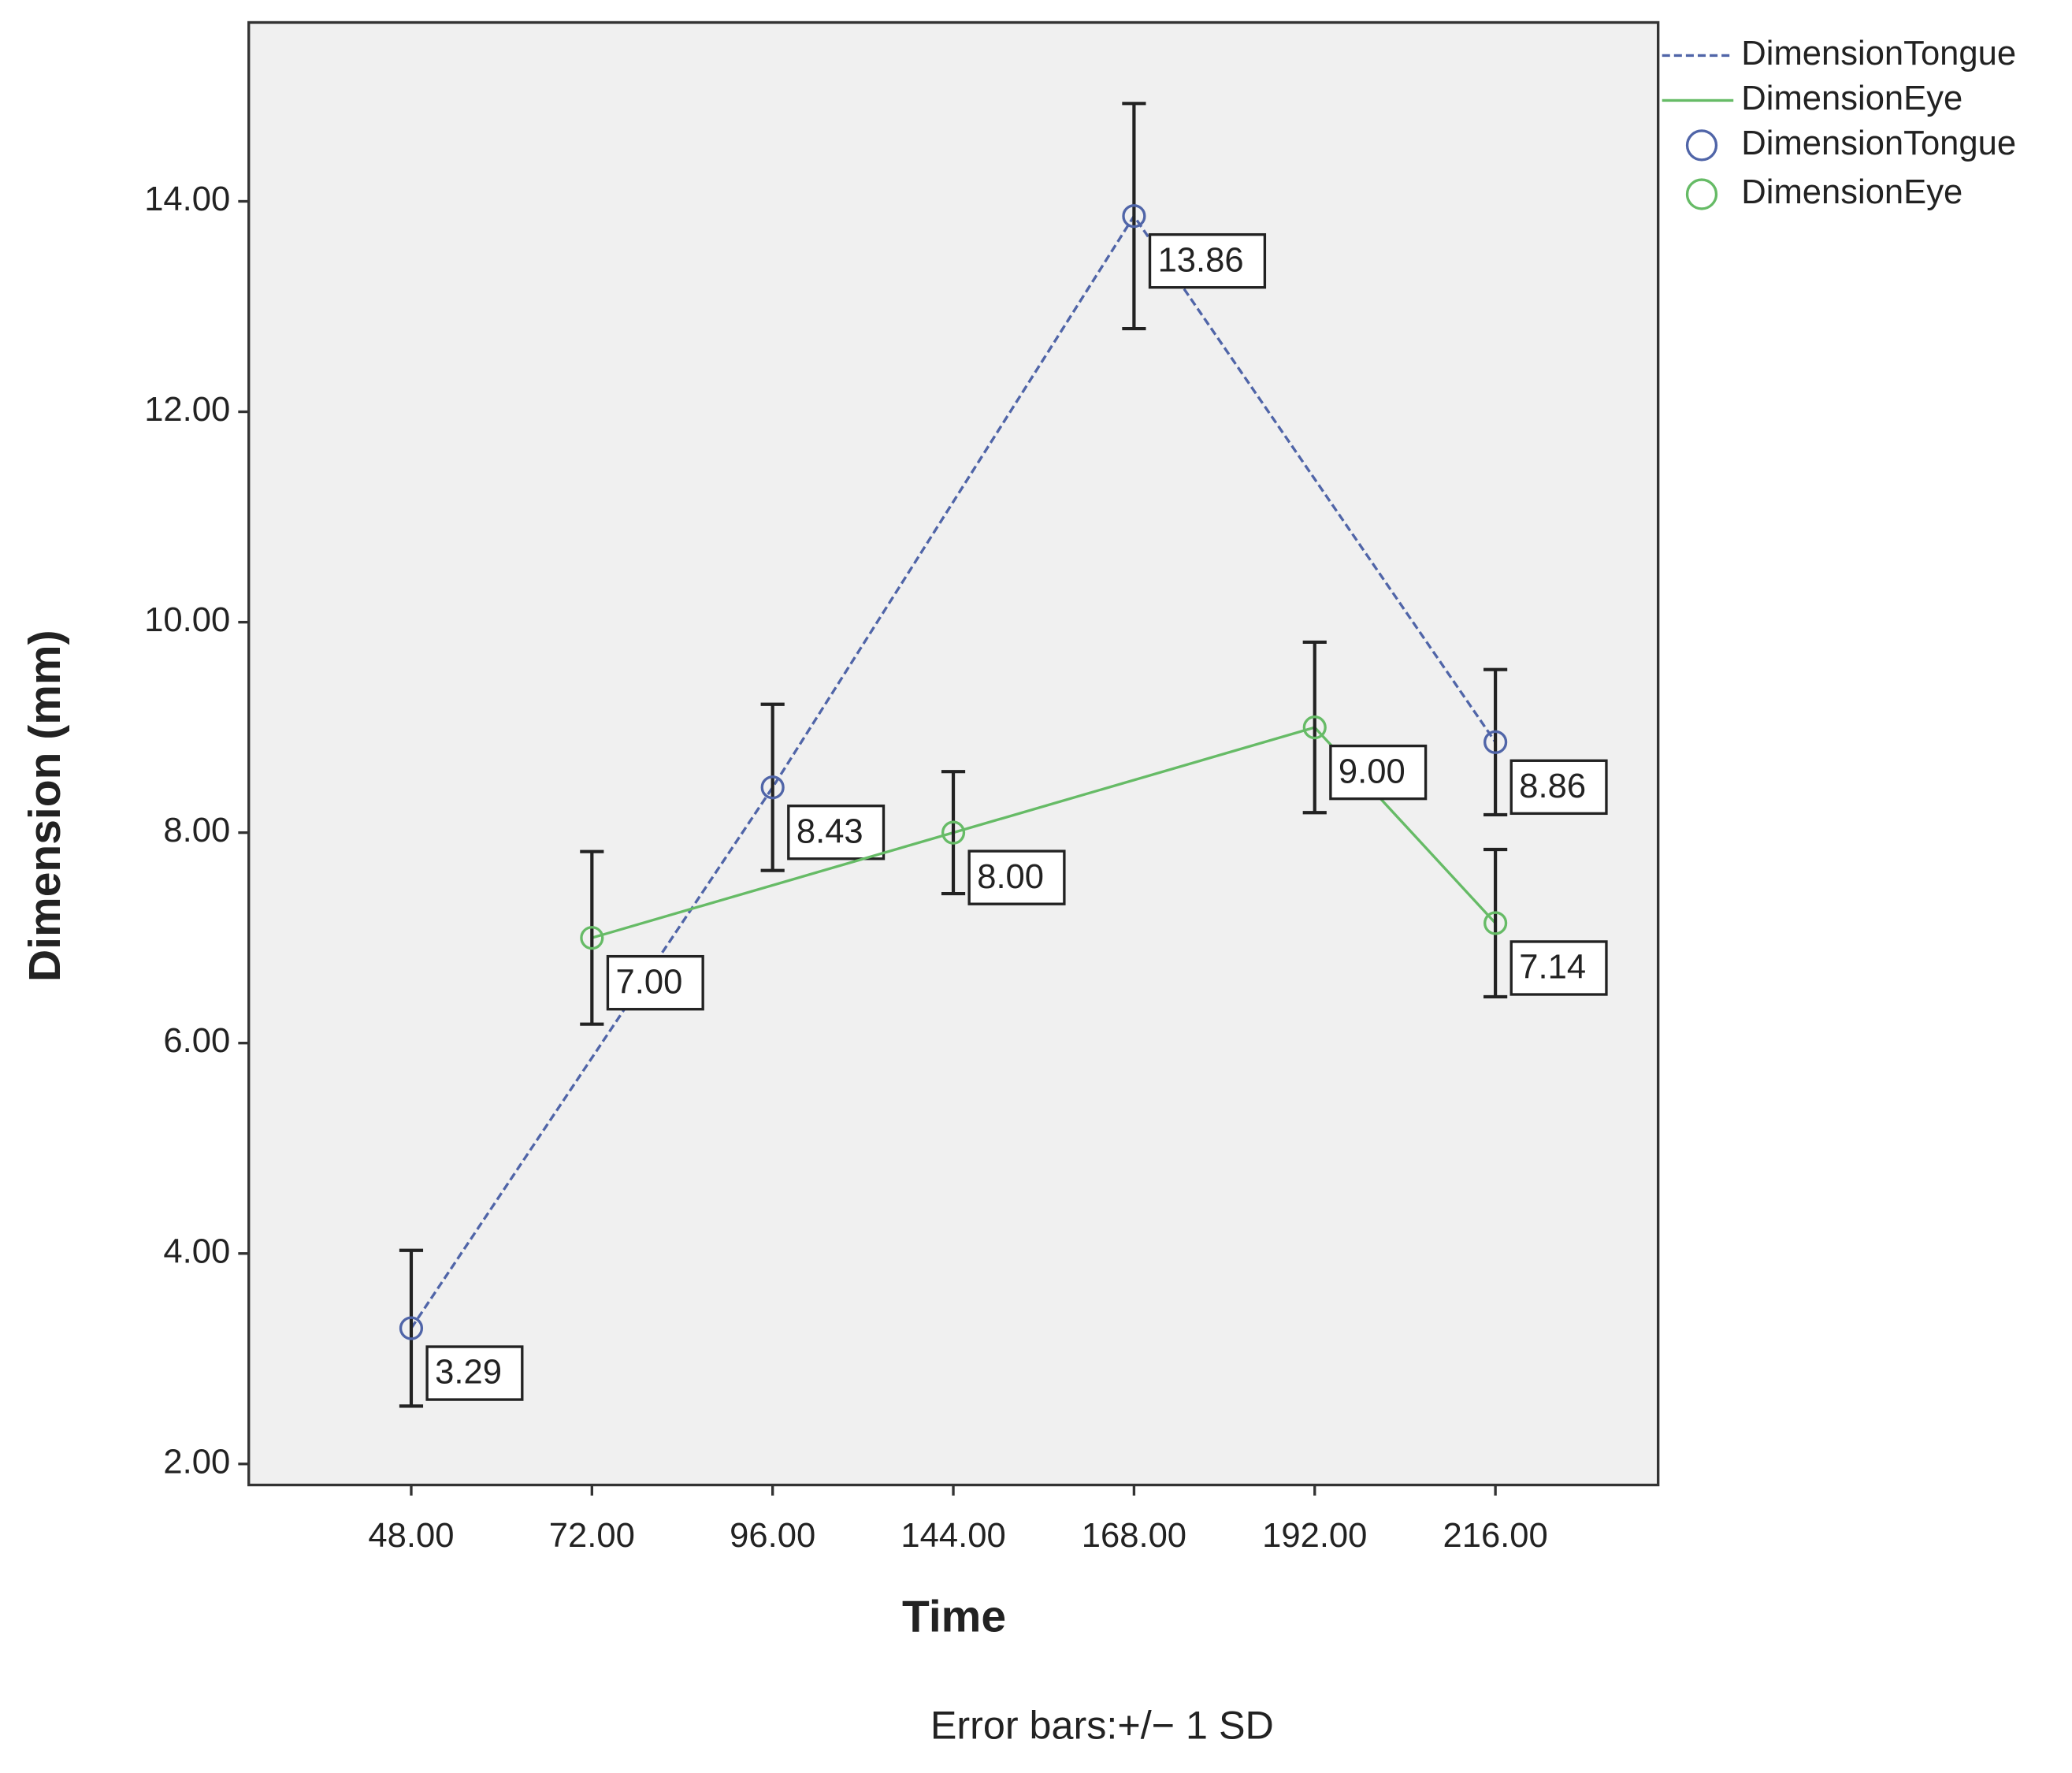  I want to click on y-tick-label: 8.00, so click(196, 831).